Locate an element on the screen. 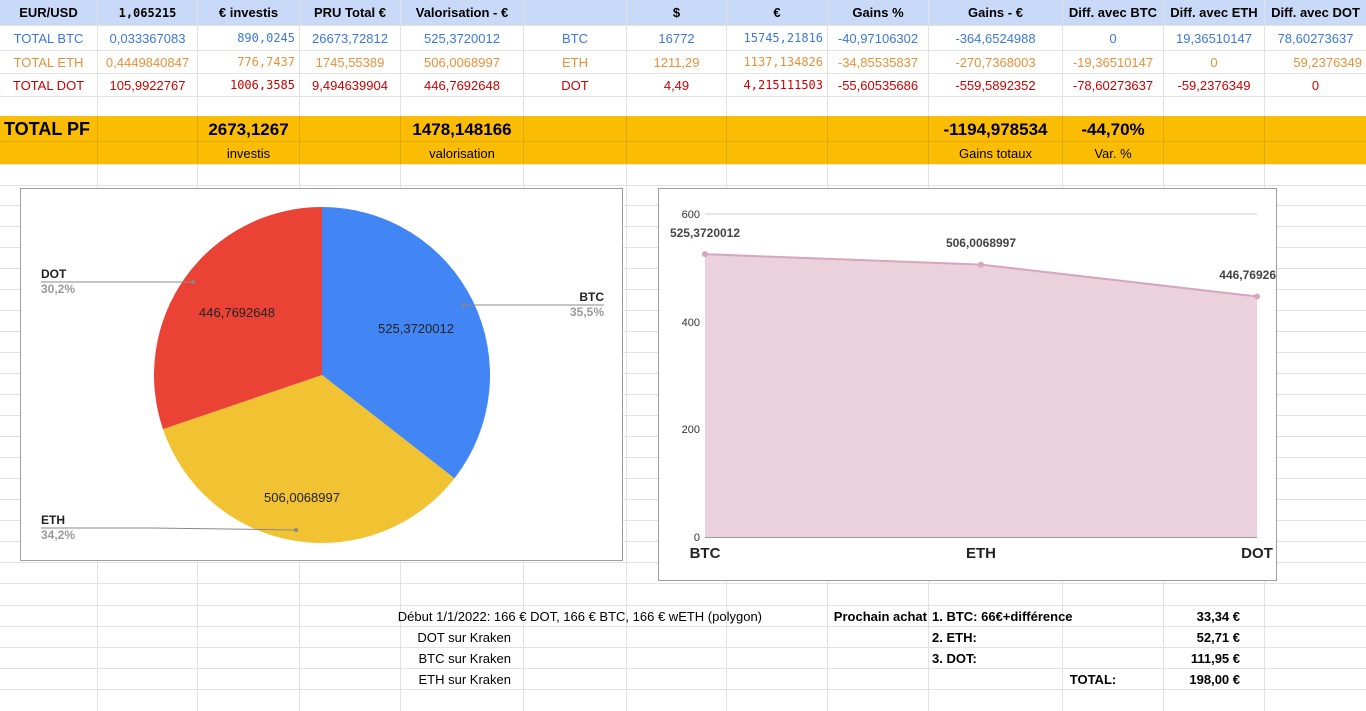  cell-diff-btc: 0 is located at coordinates (1113, 38).